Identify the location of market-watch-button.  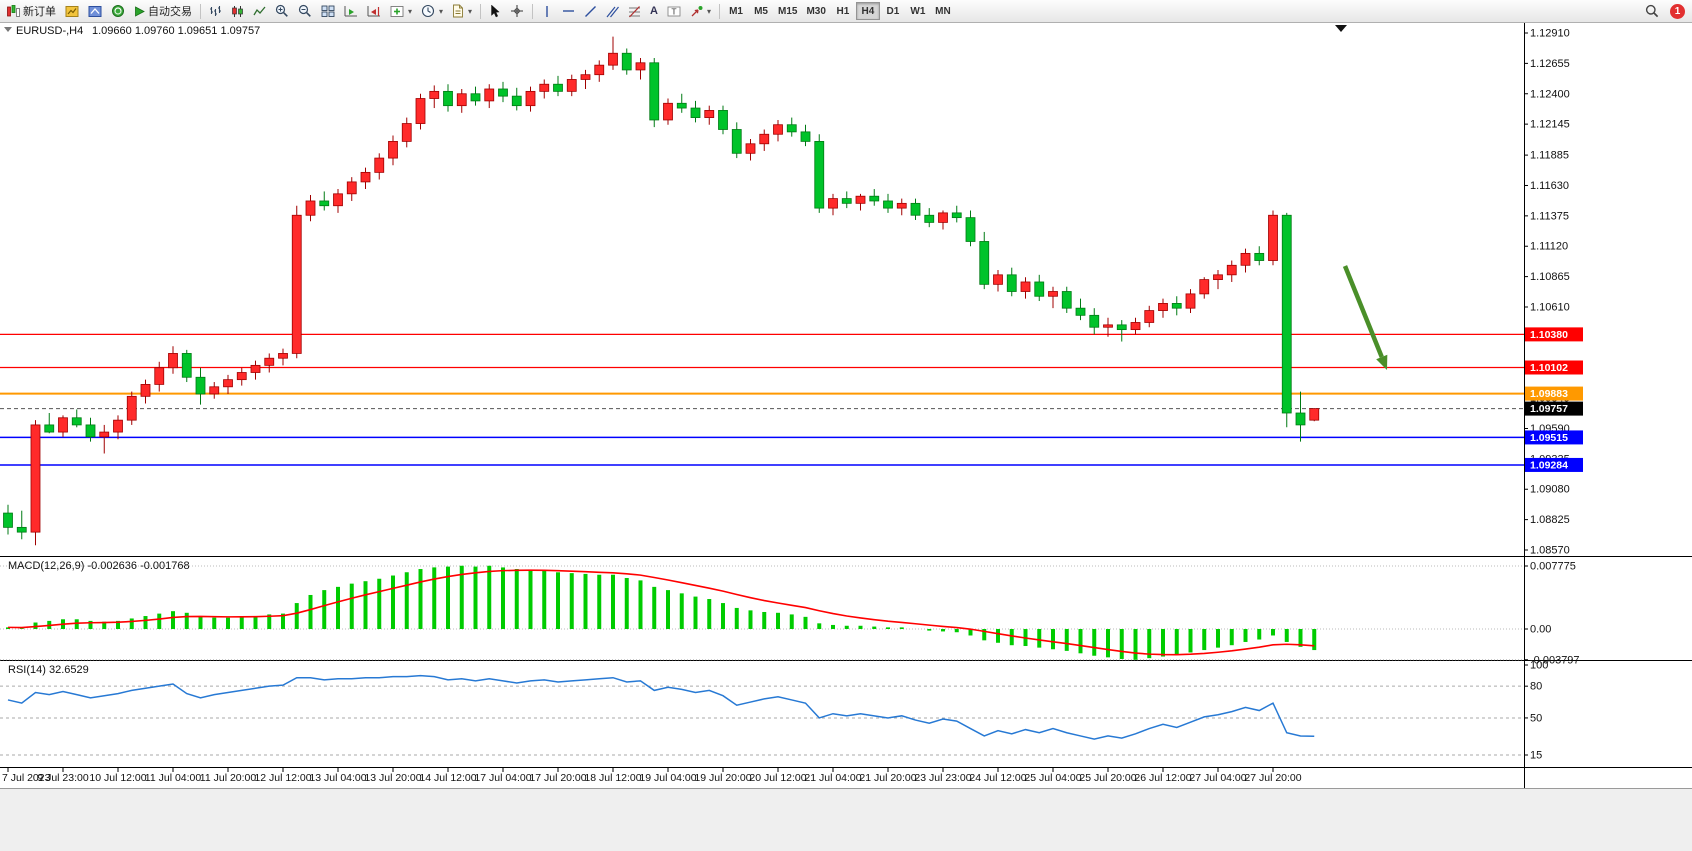
(72, 11).